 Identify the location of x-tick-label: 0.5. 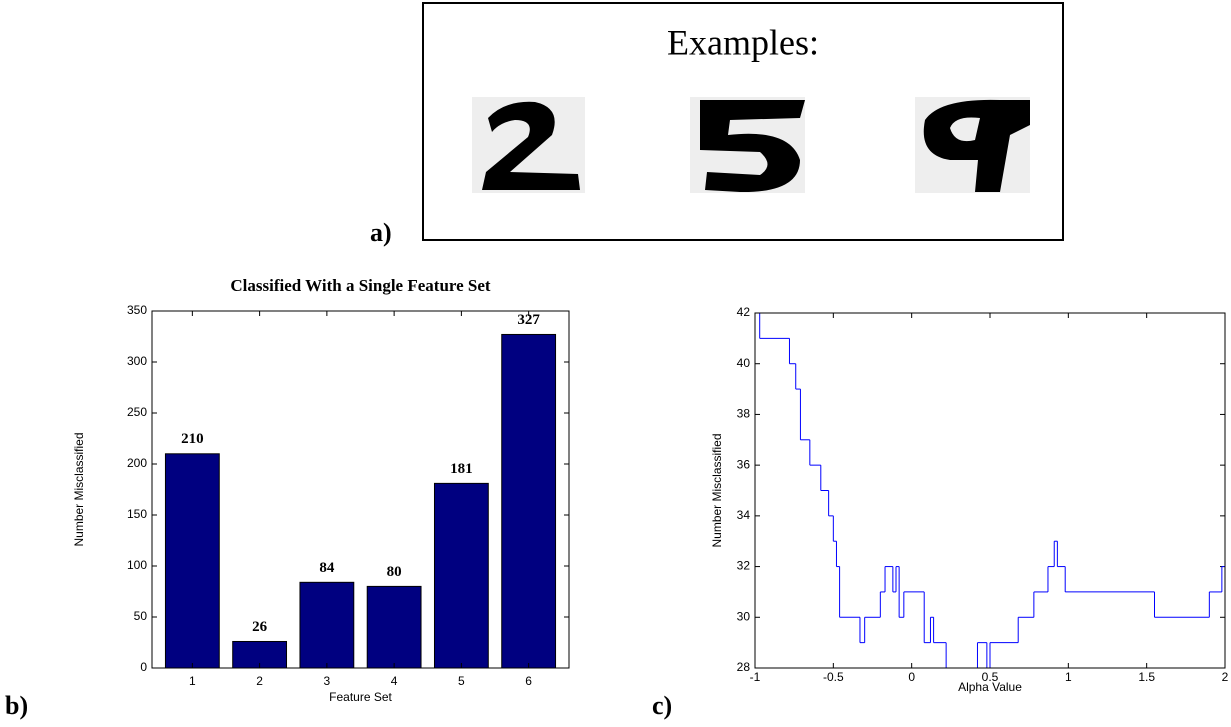
(990, 677).